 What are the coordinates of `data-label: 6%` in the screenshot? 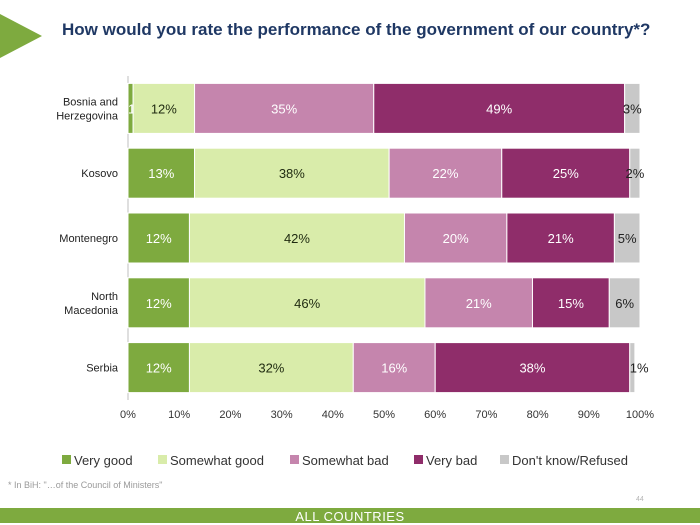 It's located at (624, 303).